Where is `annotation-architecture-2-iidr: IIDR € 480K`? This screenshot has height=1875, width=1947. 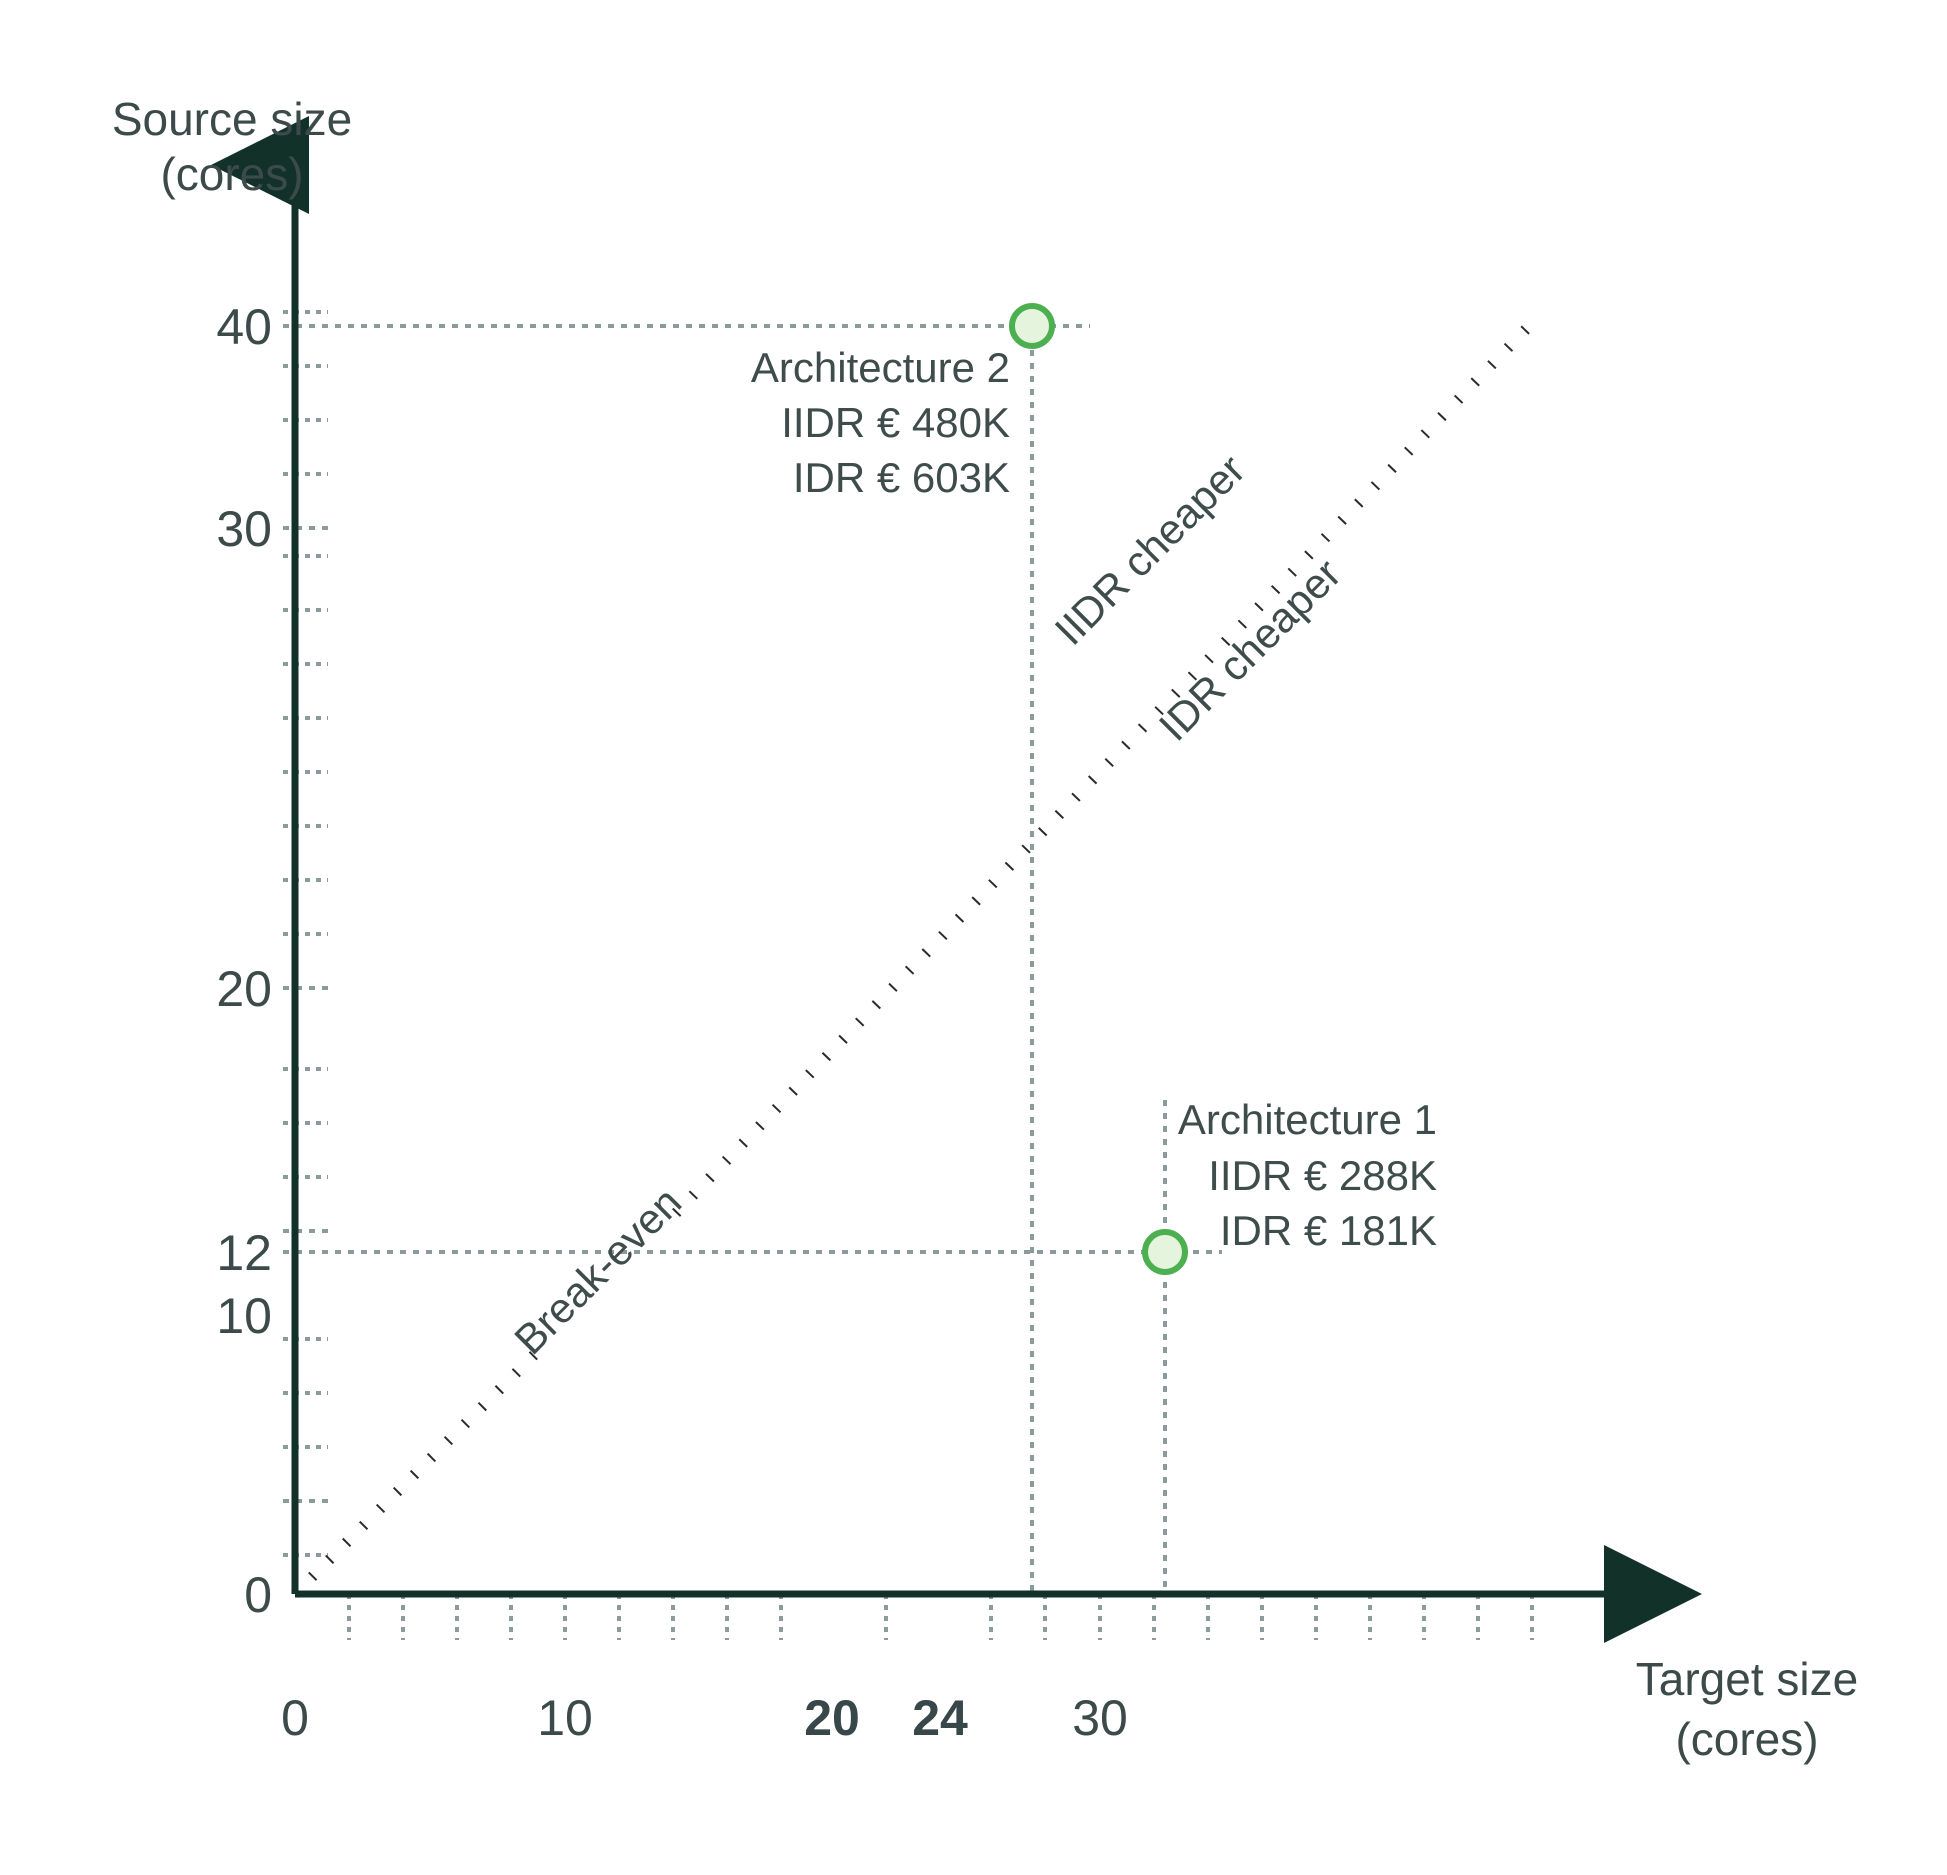
annotation-architecture-2-iidr: IIDR € 480K is located at coordinates (895, 422).